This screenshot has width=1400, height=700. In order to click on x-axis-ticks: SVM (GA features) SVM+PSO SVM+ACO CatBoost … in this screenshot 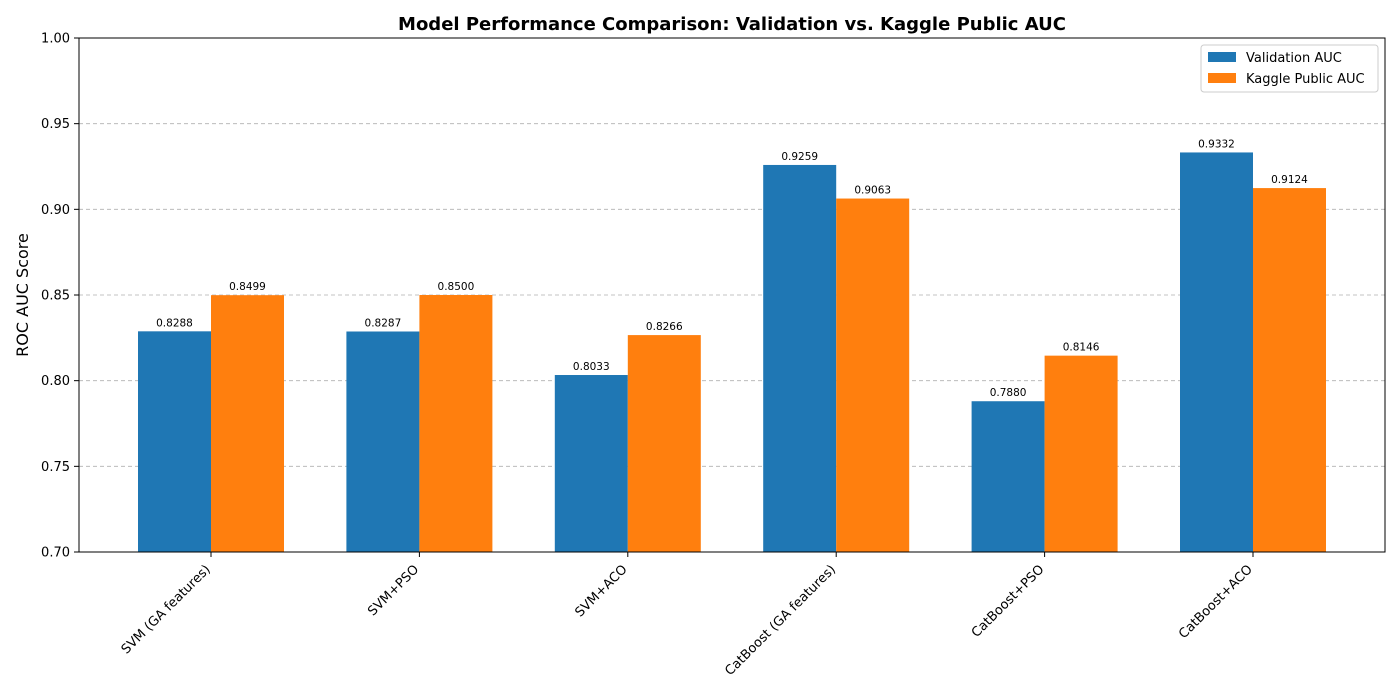, I will do `click(687, 615)`.